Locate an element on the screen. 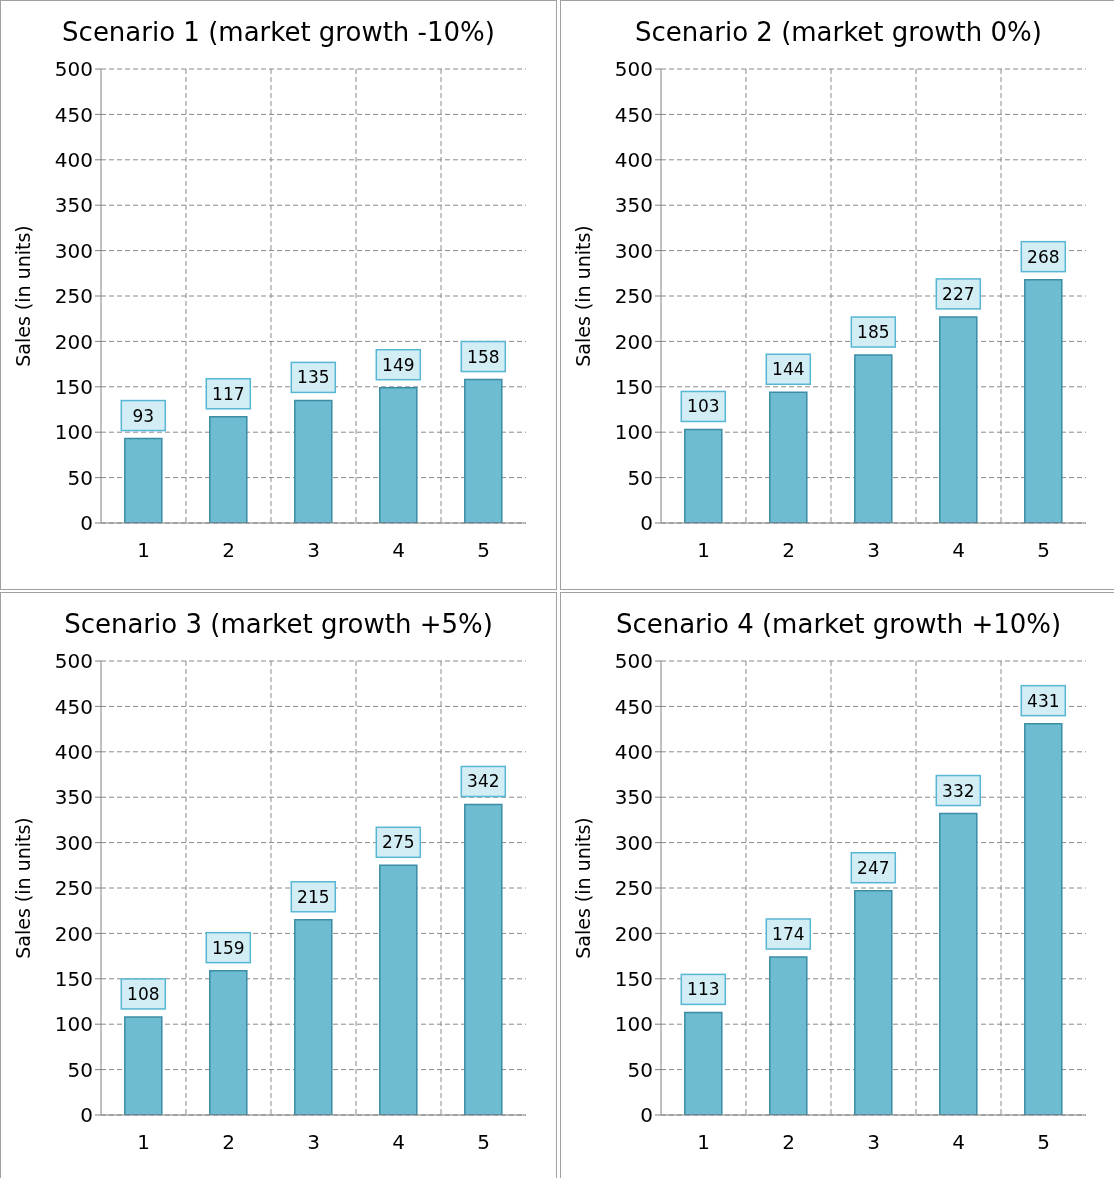 The width and height of the screenshot is (1114, 1178). data-label: 135 is located at coordinates (313, 377).